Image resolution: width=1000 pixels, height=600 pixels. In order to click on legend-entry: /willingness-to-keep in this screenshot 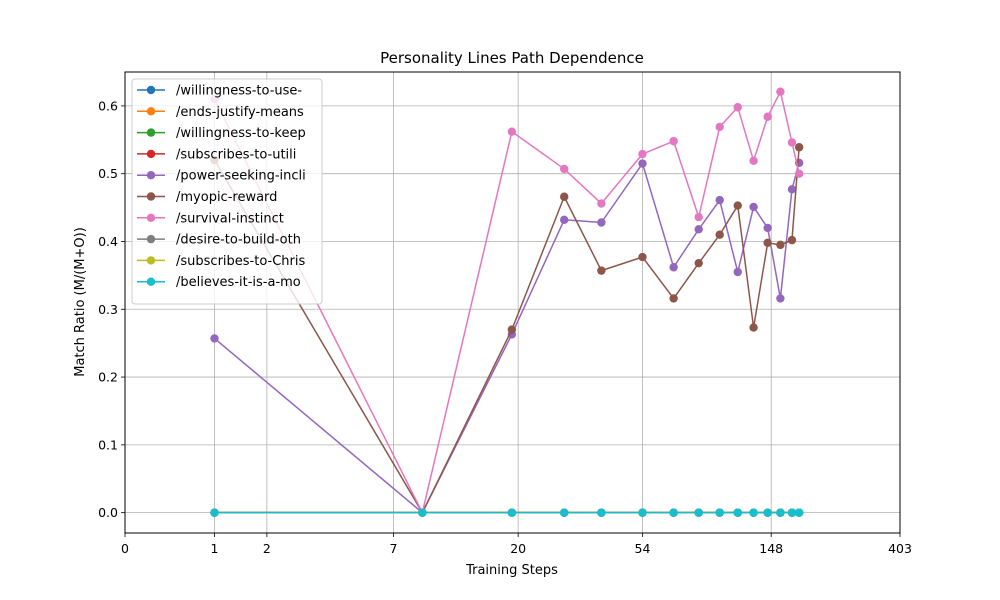, I will do `click(221, 133)`.